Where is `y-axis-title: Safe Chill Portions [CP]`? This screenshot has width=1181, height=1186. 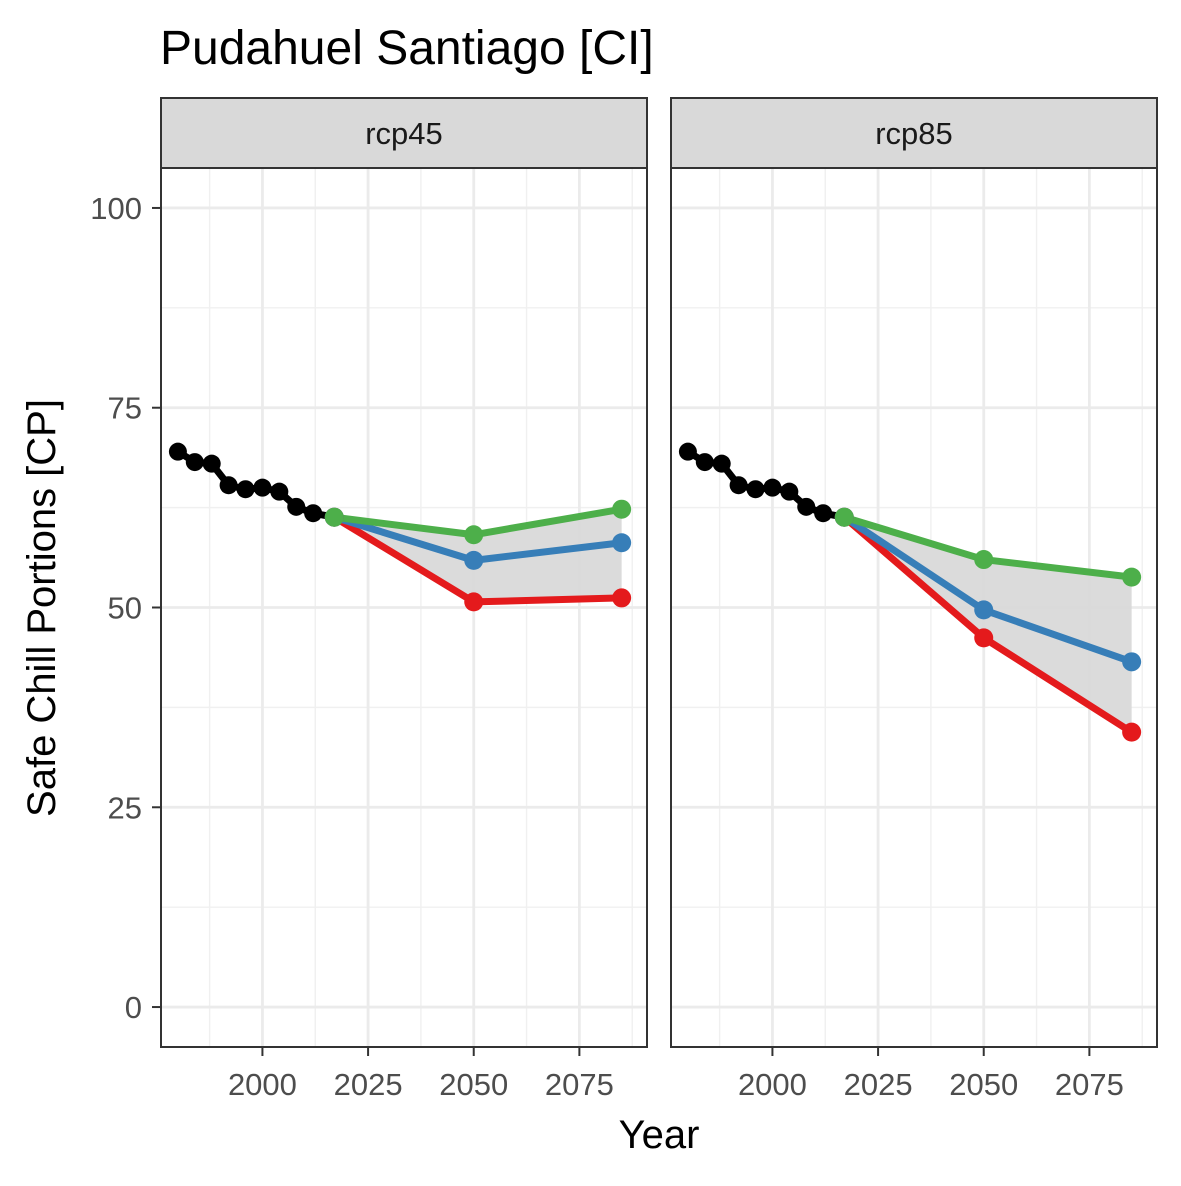 y-axis-title: Safe Chill Portions [CP] is located at coordinates (42, 608).